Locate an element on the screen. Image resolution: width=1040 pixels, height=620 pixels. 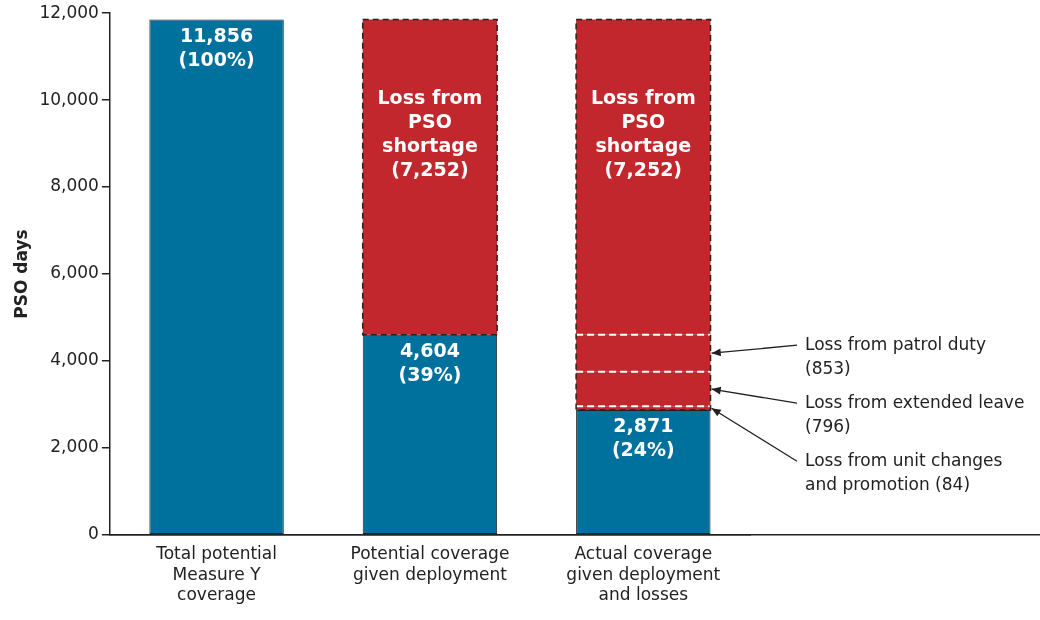
y-tick-label: 4,000 is located at coordinates (74, 359).